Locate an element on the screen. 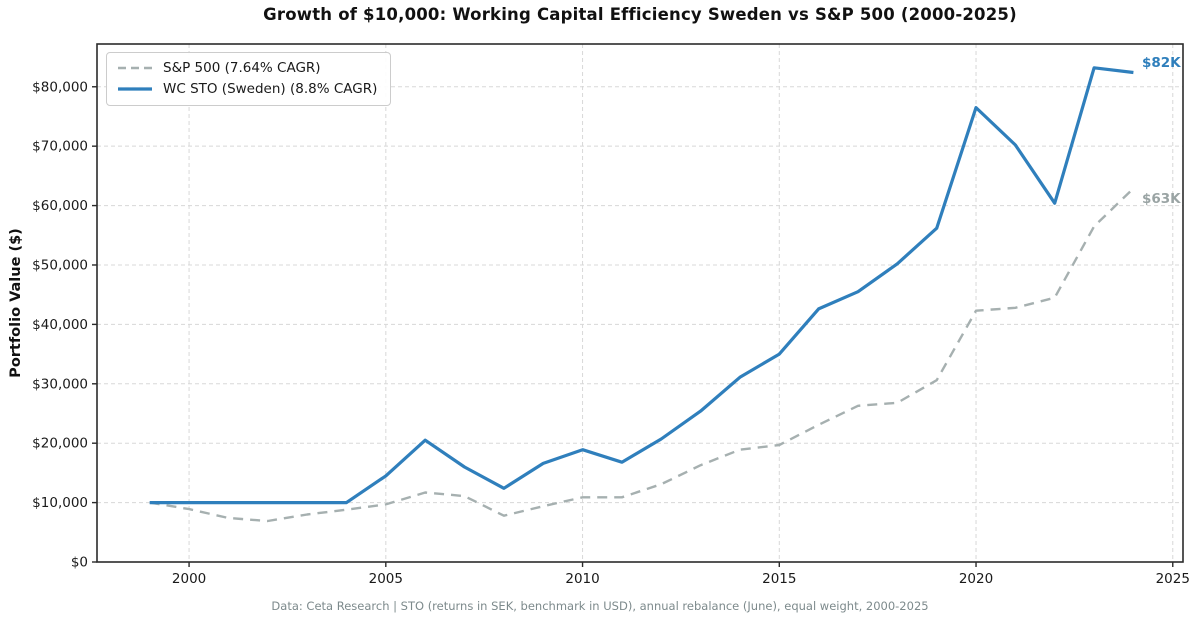  solid-line-swatch is located at coordinates (135, 89).